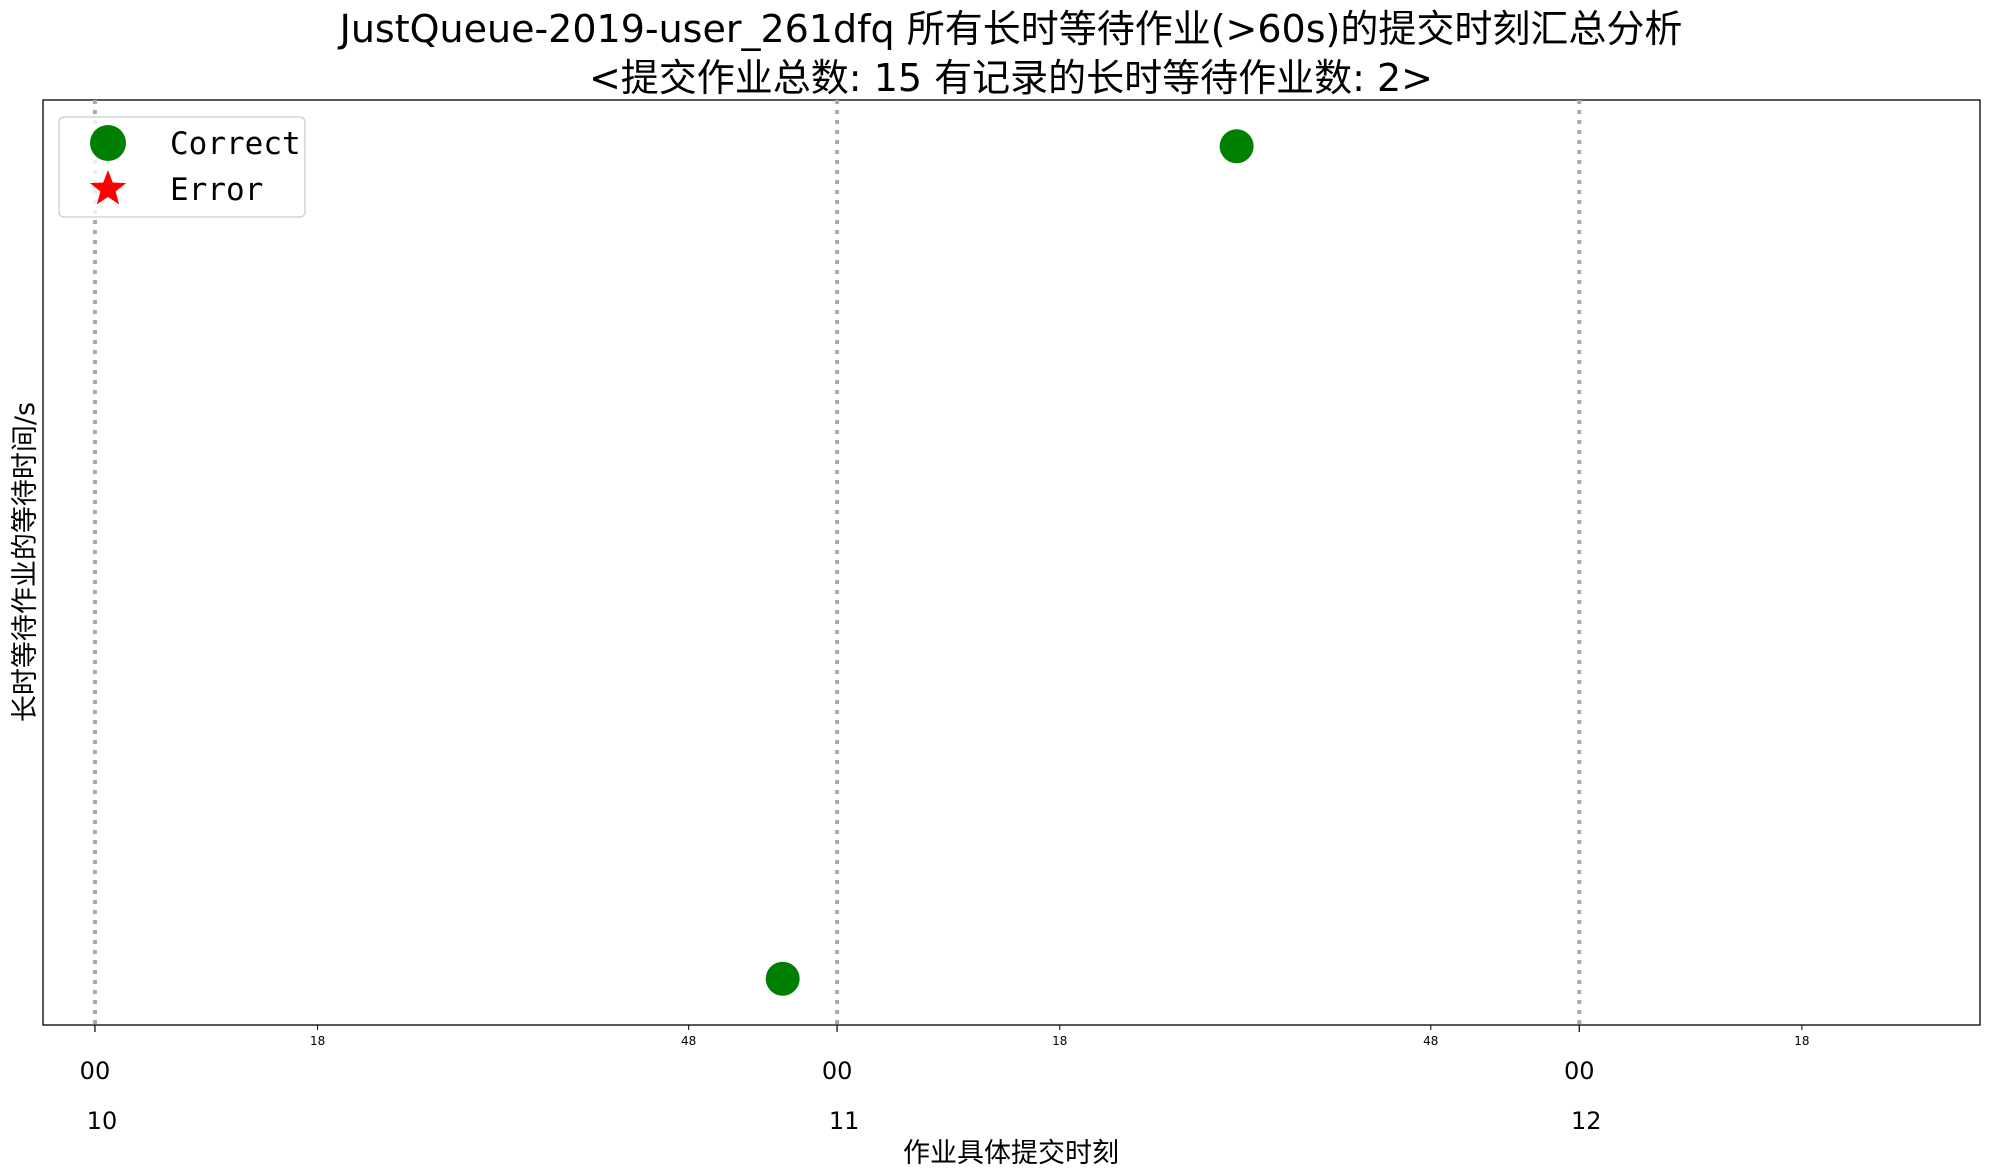 This screenshot has height=1174, width=1989. Describe the element at coordinates (108, 143) in the screenshot. I see `legend-circle-marker` at that location.